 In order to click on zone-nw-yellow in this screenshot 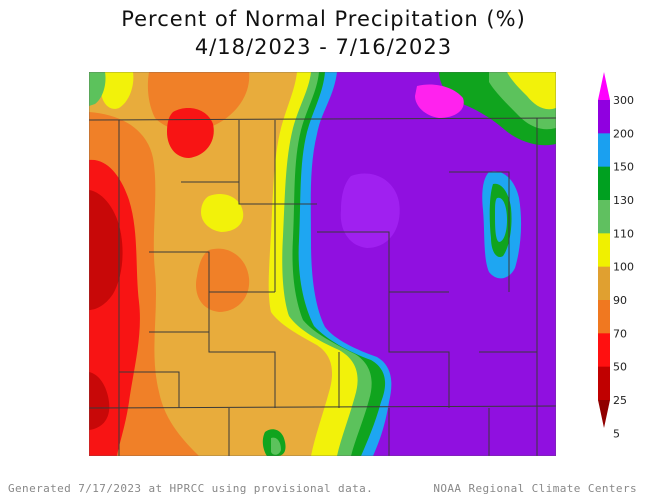, I will do `click(117, 90)`.